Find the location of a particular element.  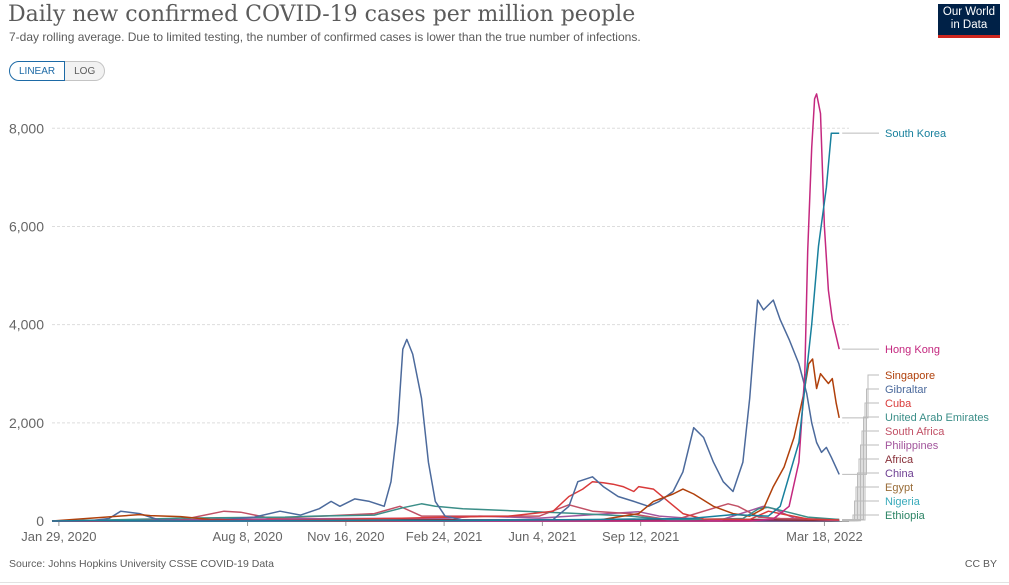

legend-label: South Africa is located at coordinates (915, 432).